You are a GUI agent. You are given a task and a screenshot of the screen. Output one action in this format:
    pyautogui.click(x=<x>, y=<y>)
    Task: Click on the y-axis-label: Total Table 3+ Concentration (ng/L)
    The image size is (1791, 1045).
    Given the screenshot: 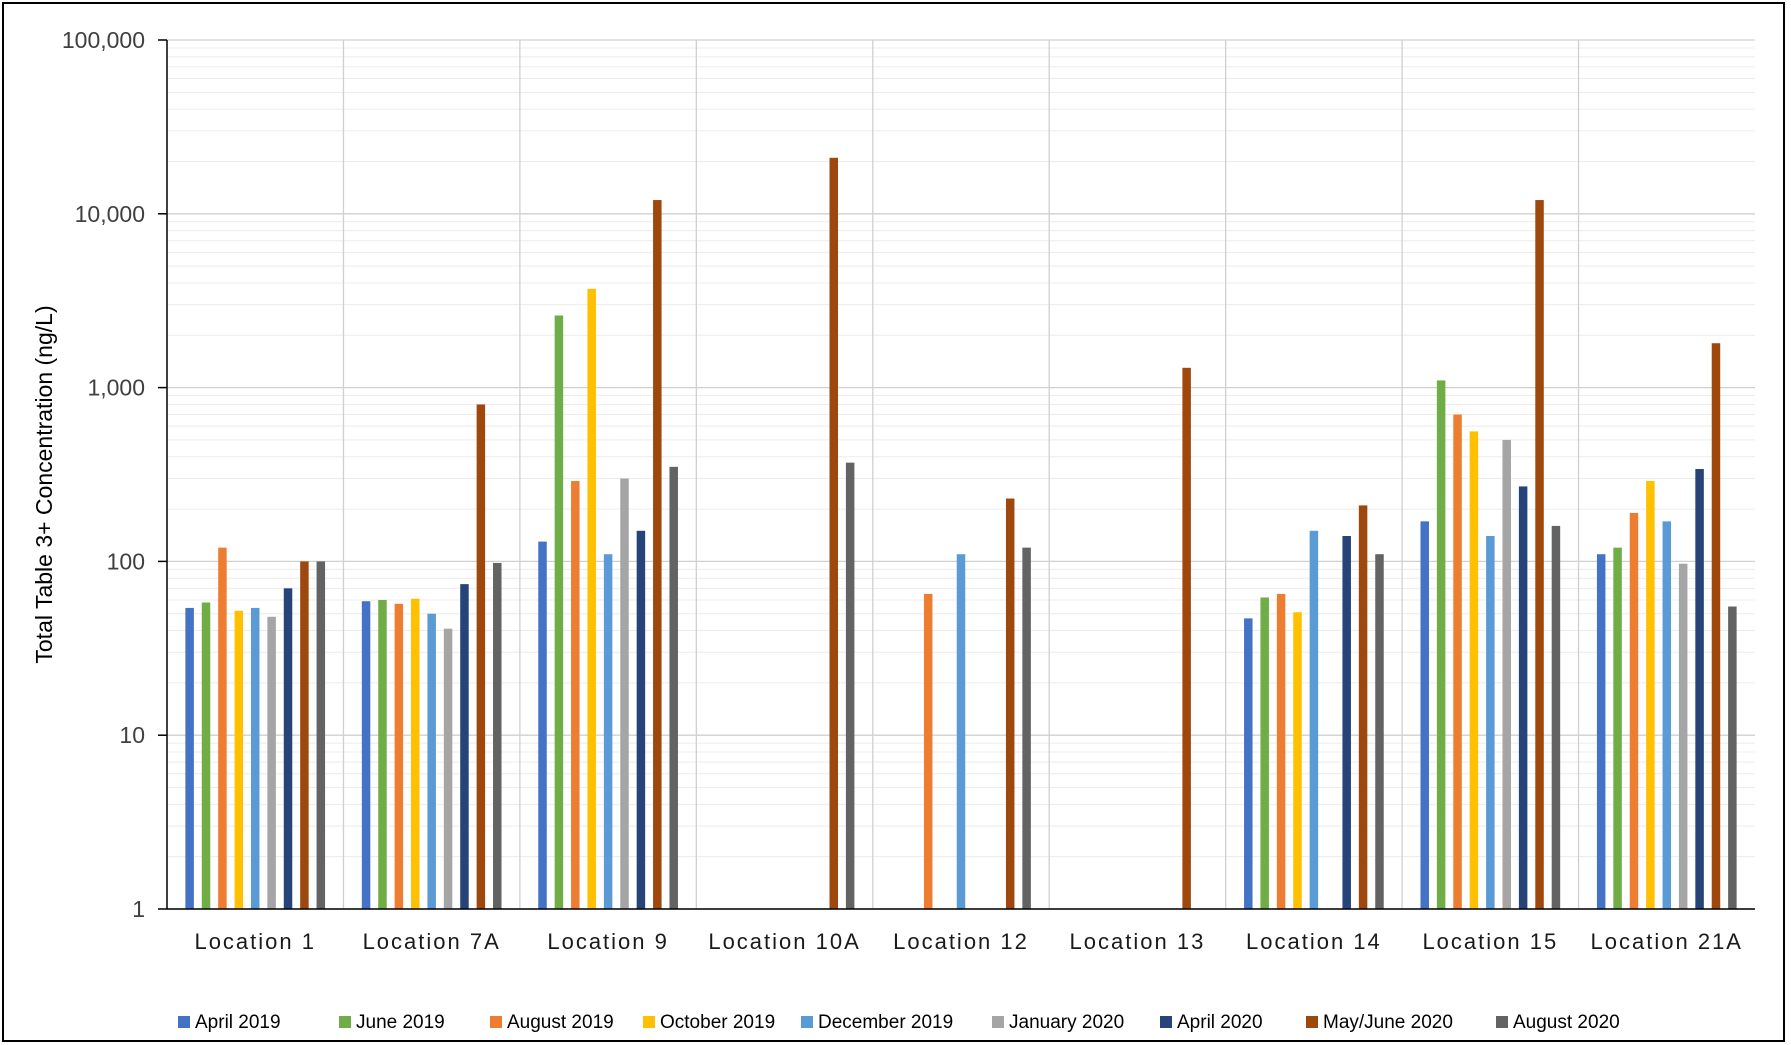 What is the action you would take?
    pyautogui.click(x=44, y=484)
    